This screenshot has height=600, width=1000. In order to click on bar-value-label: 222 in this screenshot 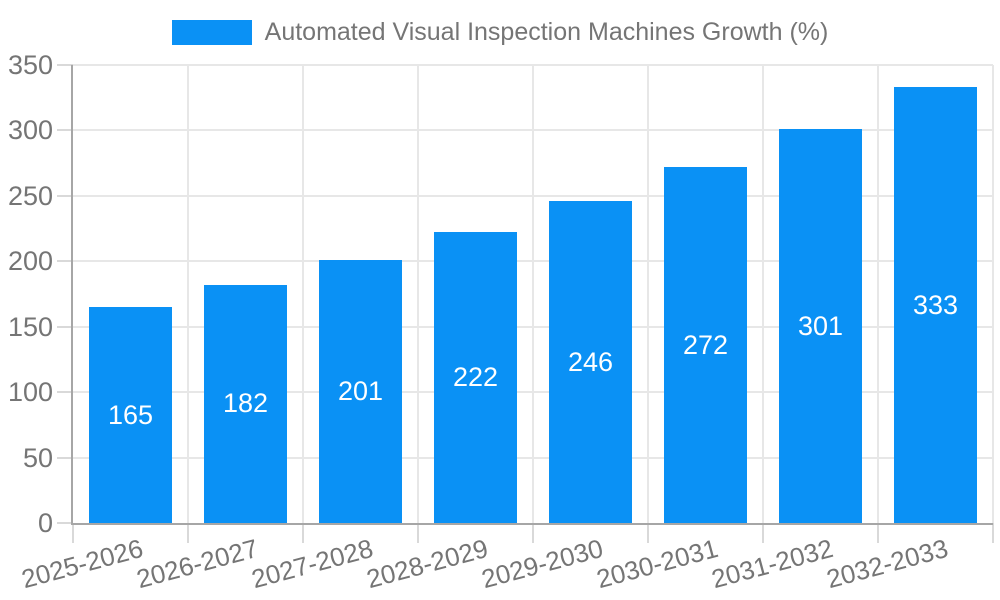, I will do `click(475, 377)`.